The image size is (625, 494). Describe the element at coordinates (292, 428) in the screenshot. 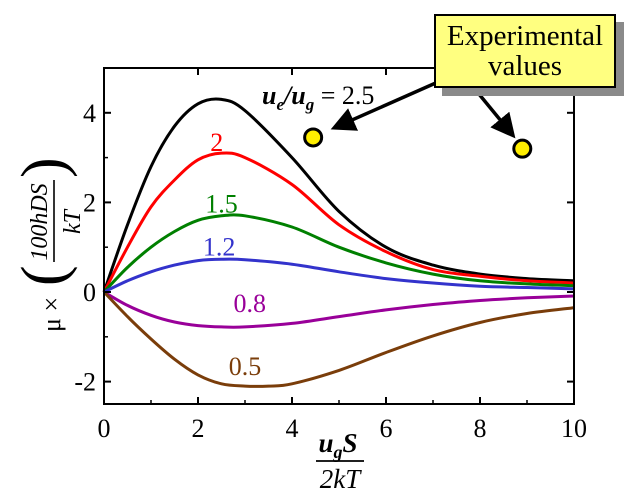

I see `x-tick-label: 4` at that location.